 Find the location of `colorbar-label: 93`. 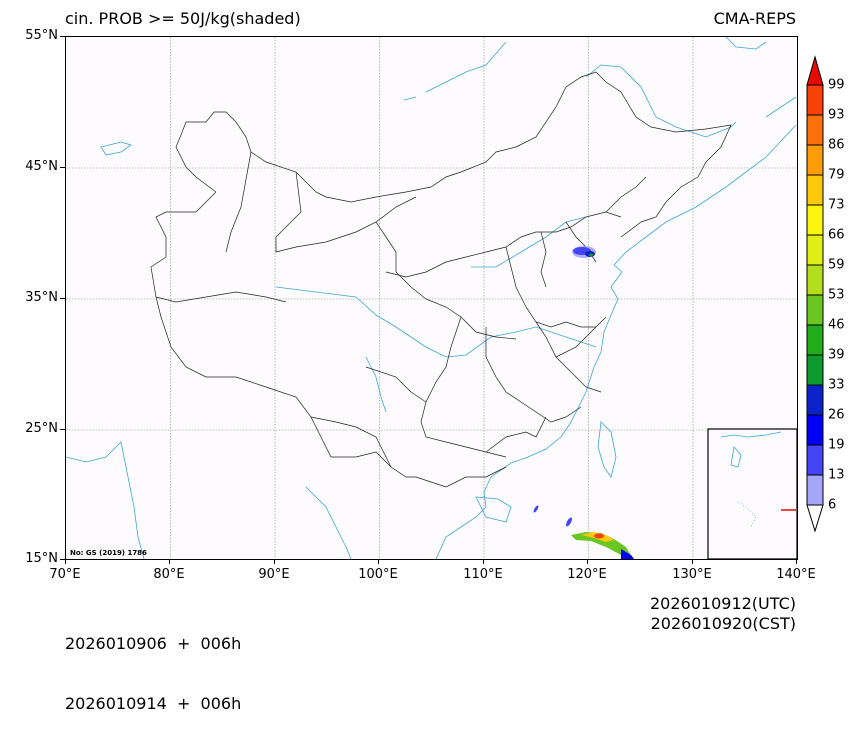

colorbar-label: 93 is located at coordinates (836, 115).